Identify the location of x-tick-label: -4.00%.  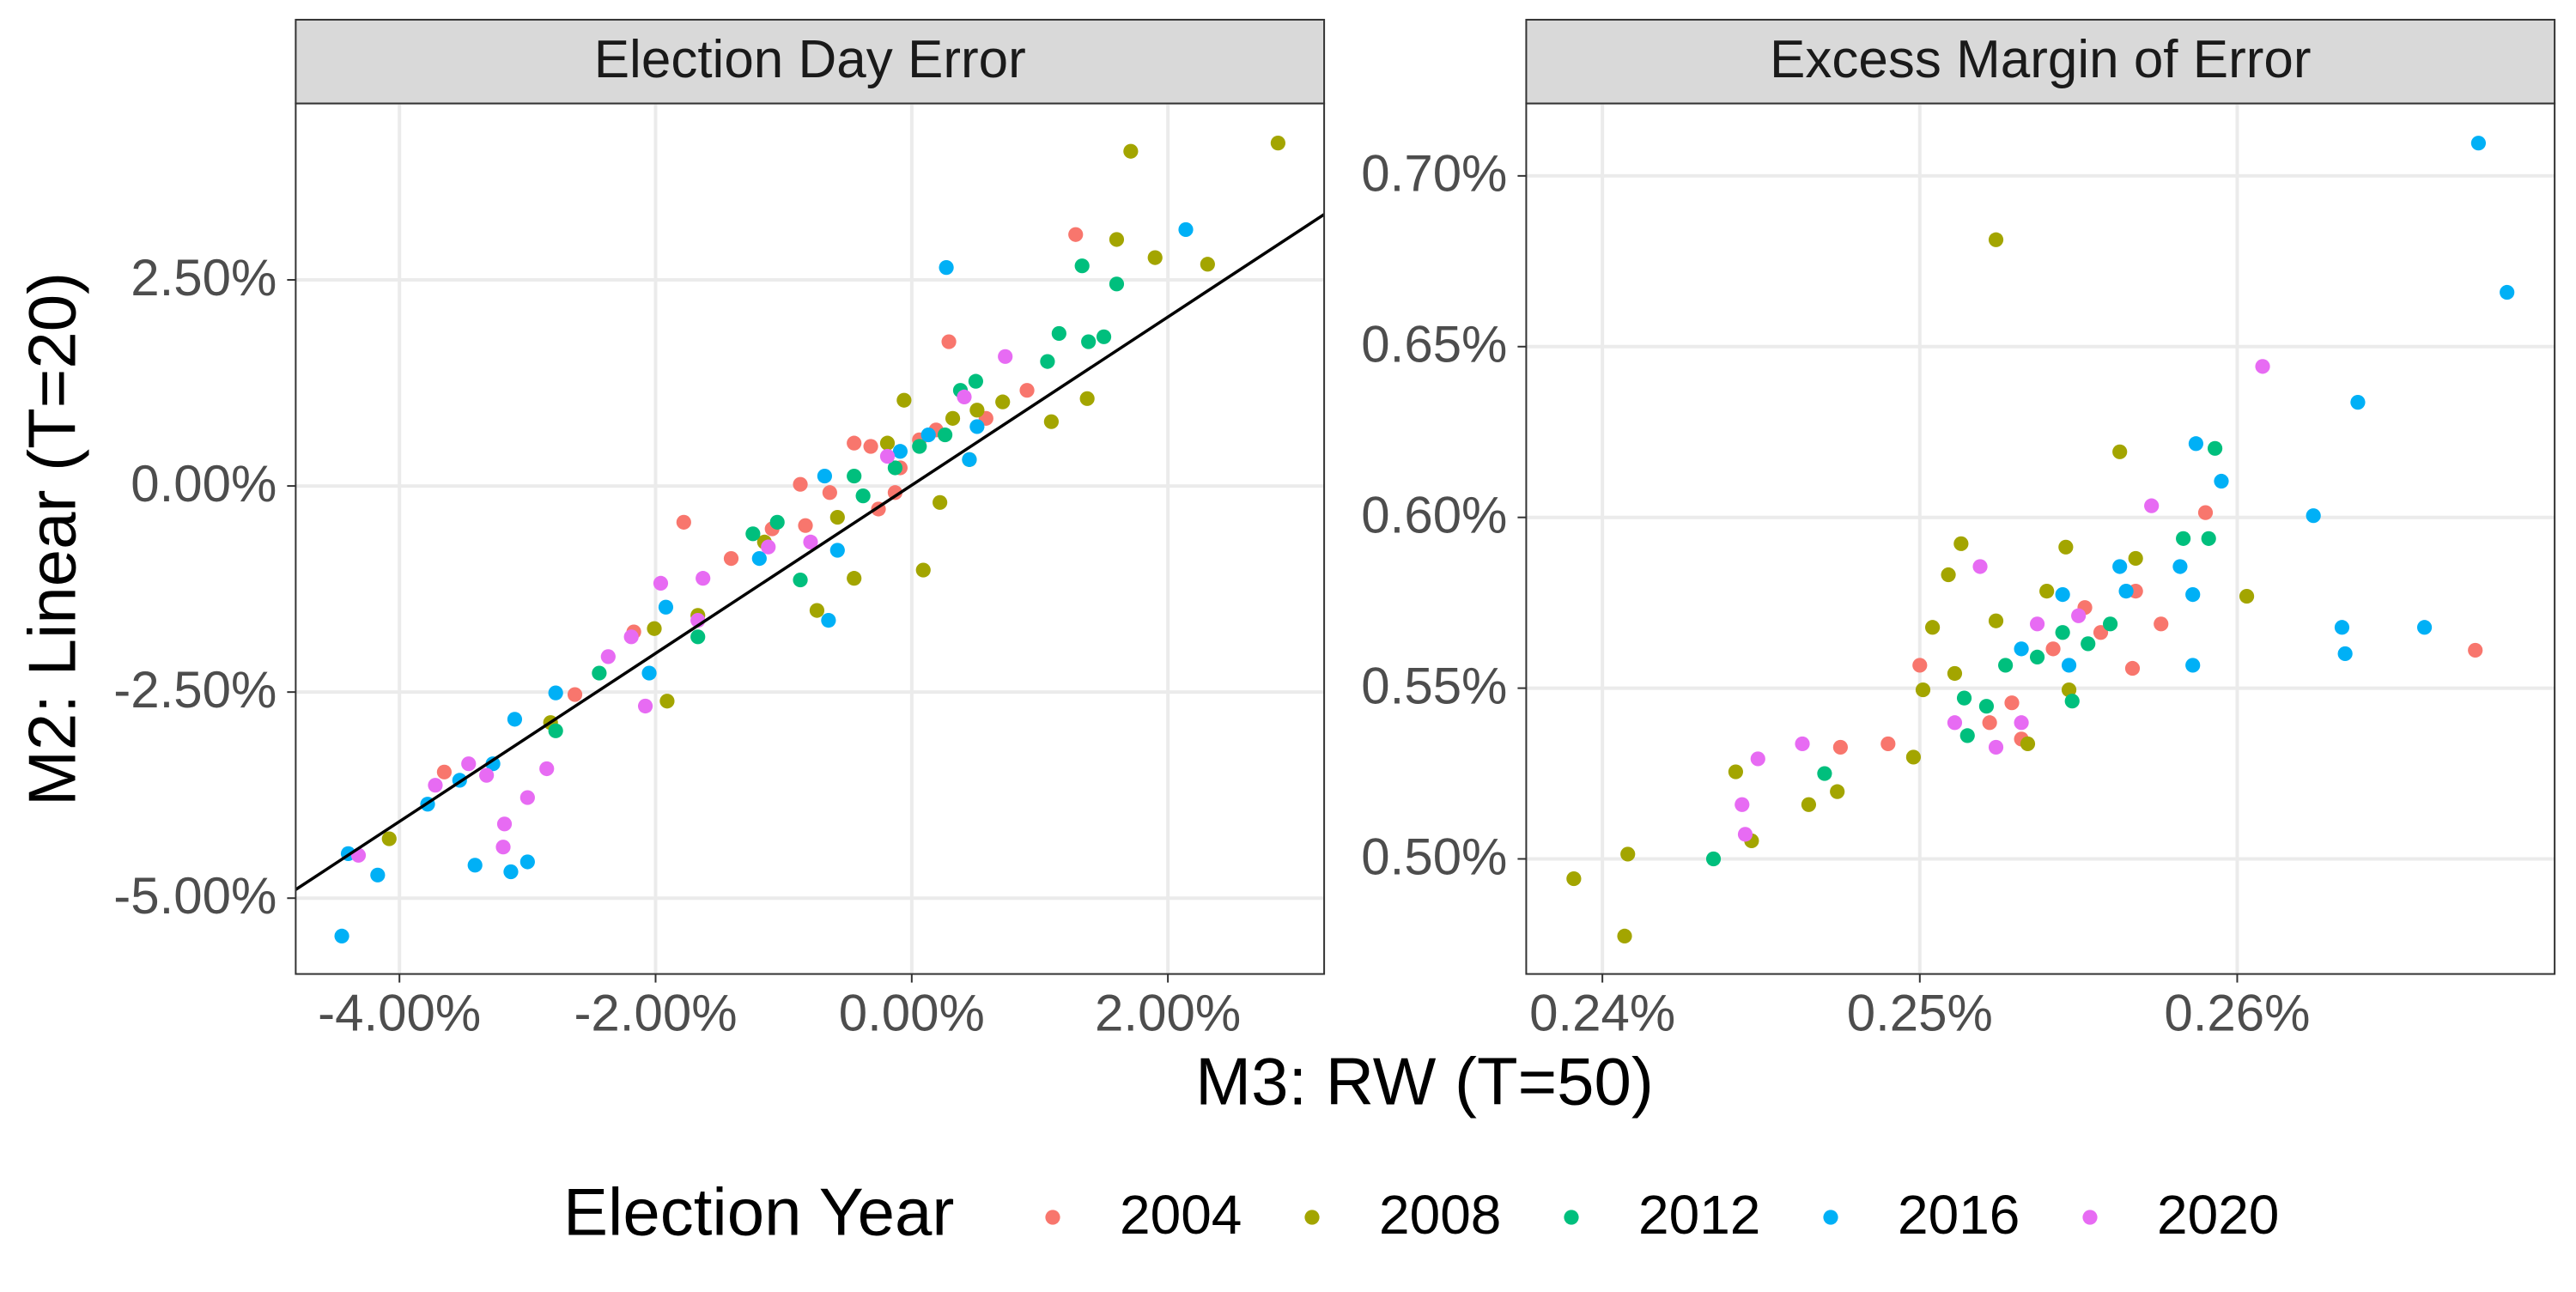
(399, 1012).